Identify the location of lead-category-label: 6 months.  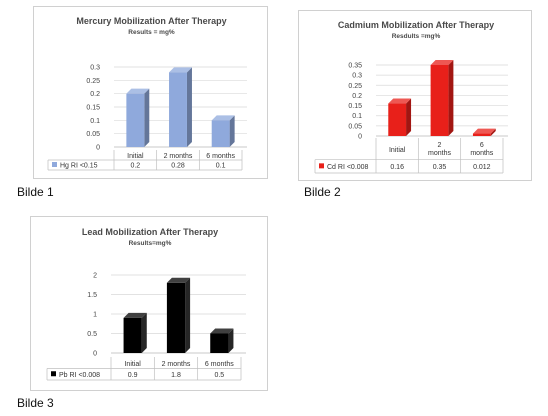
(219, 364).